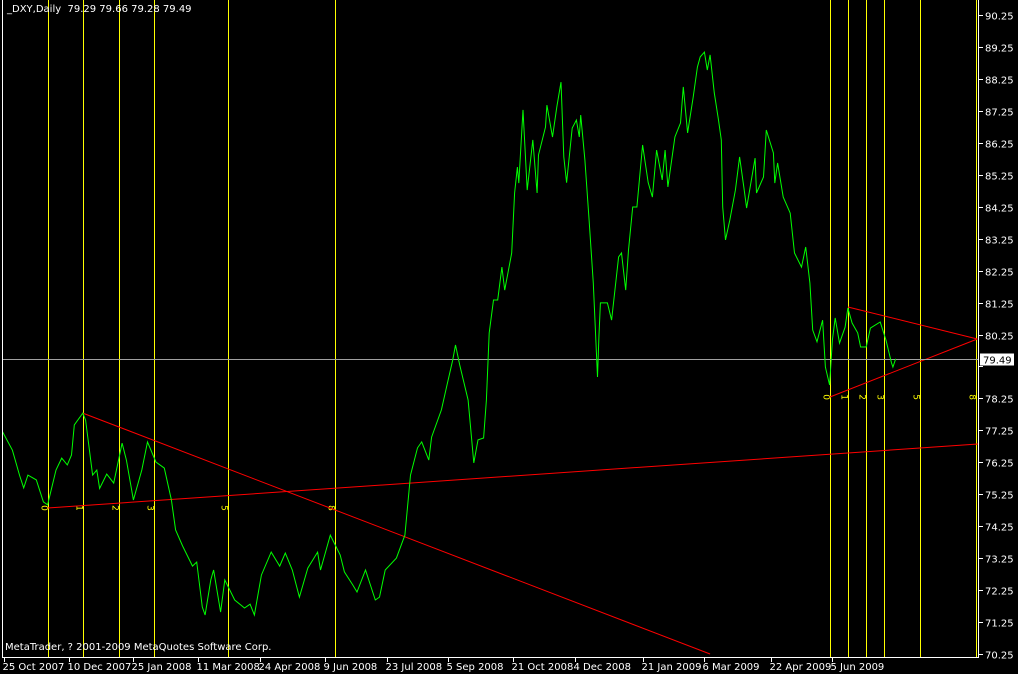  I want to click on time-tick-label: 5 Jun 2009, so click(858, 667).